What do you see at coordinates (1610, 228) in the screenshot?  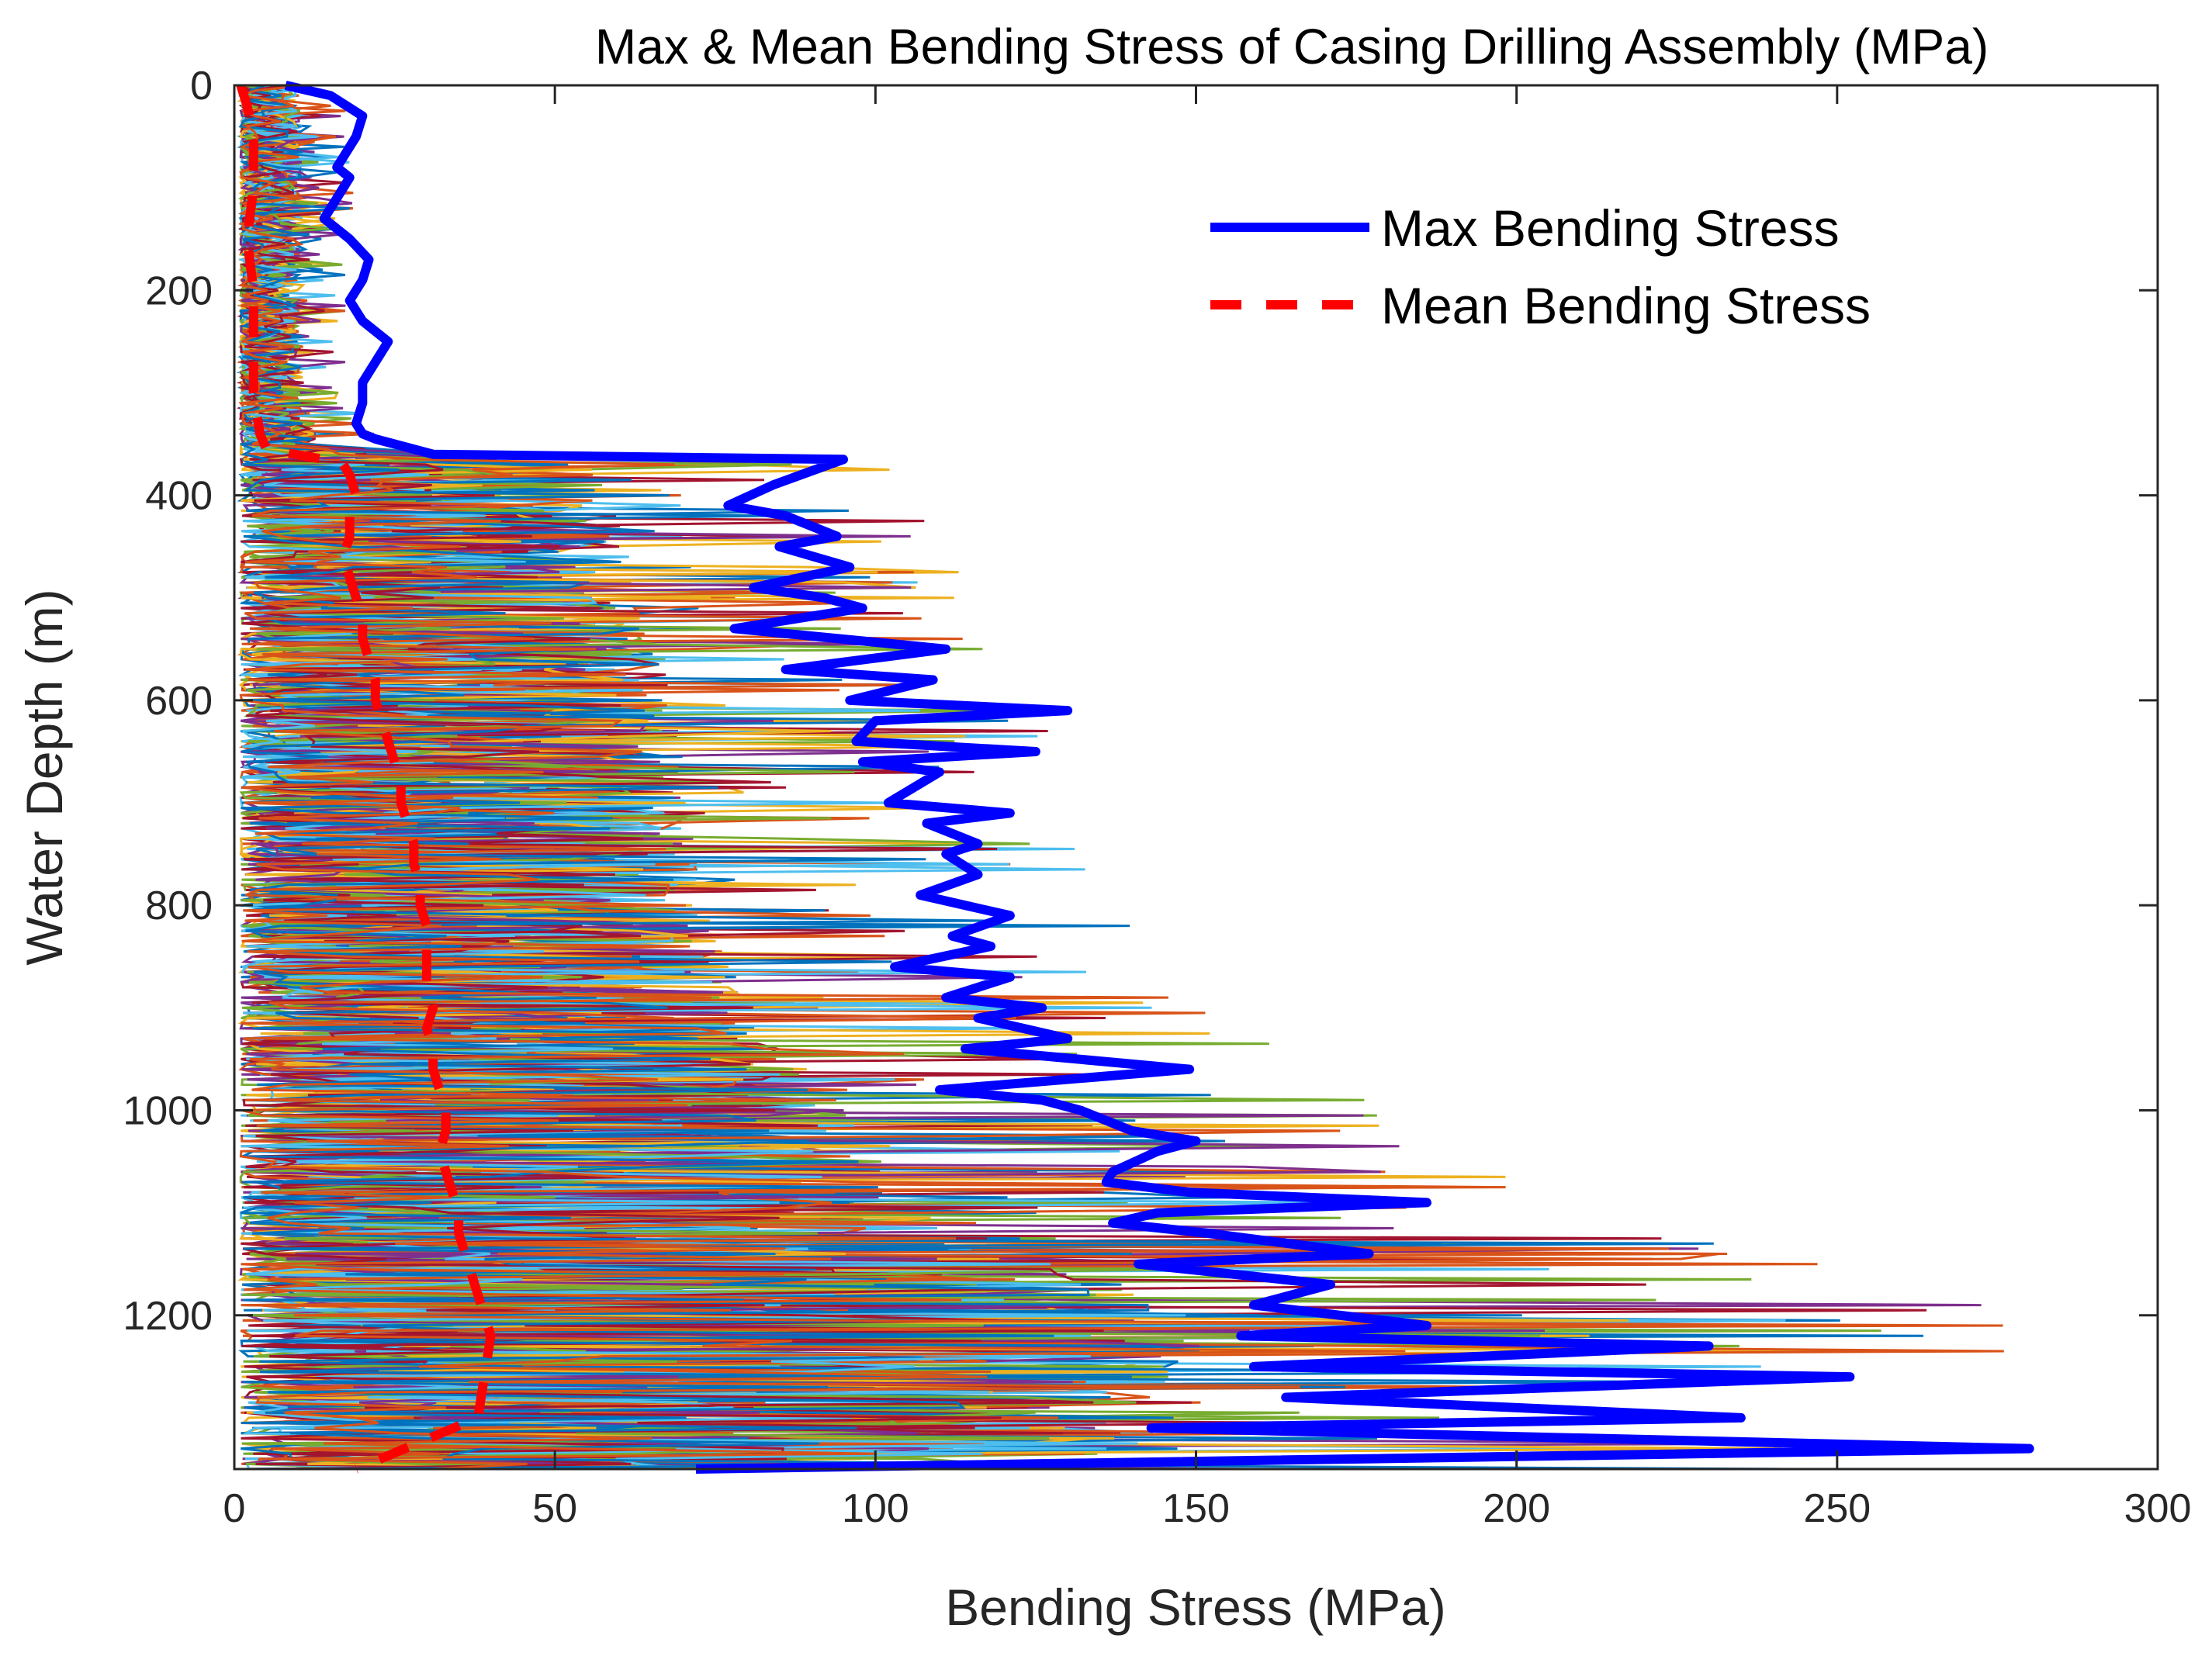 I see `legend-label-max: Max Bending Stress` at bounding box center [1610, 228].